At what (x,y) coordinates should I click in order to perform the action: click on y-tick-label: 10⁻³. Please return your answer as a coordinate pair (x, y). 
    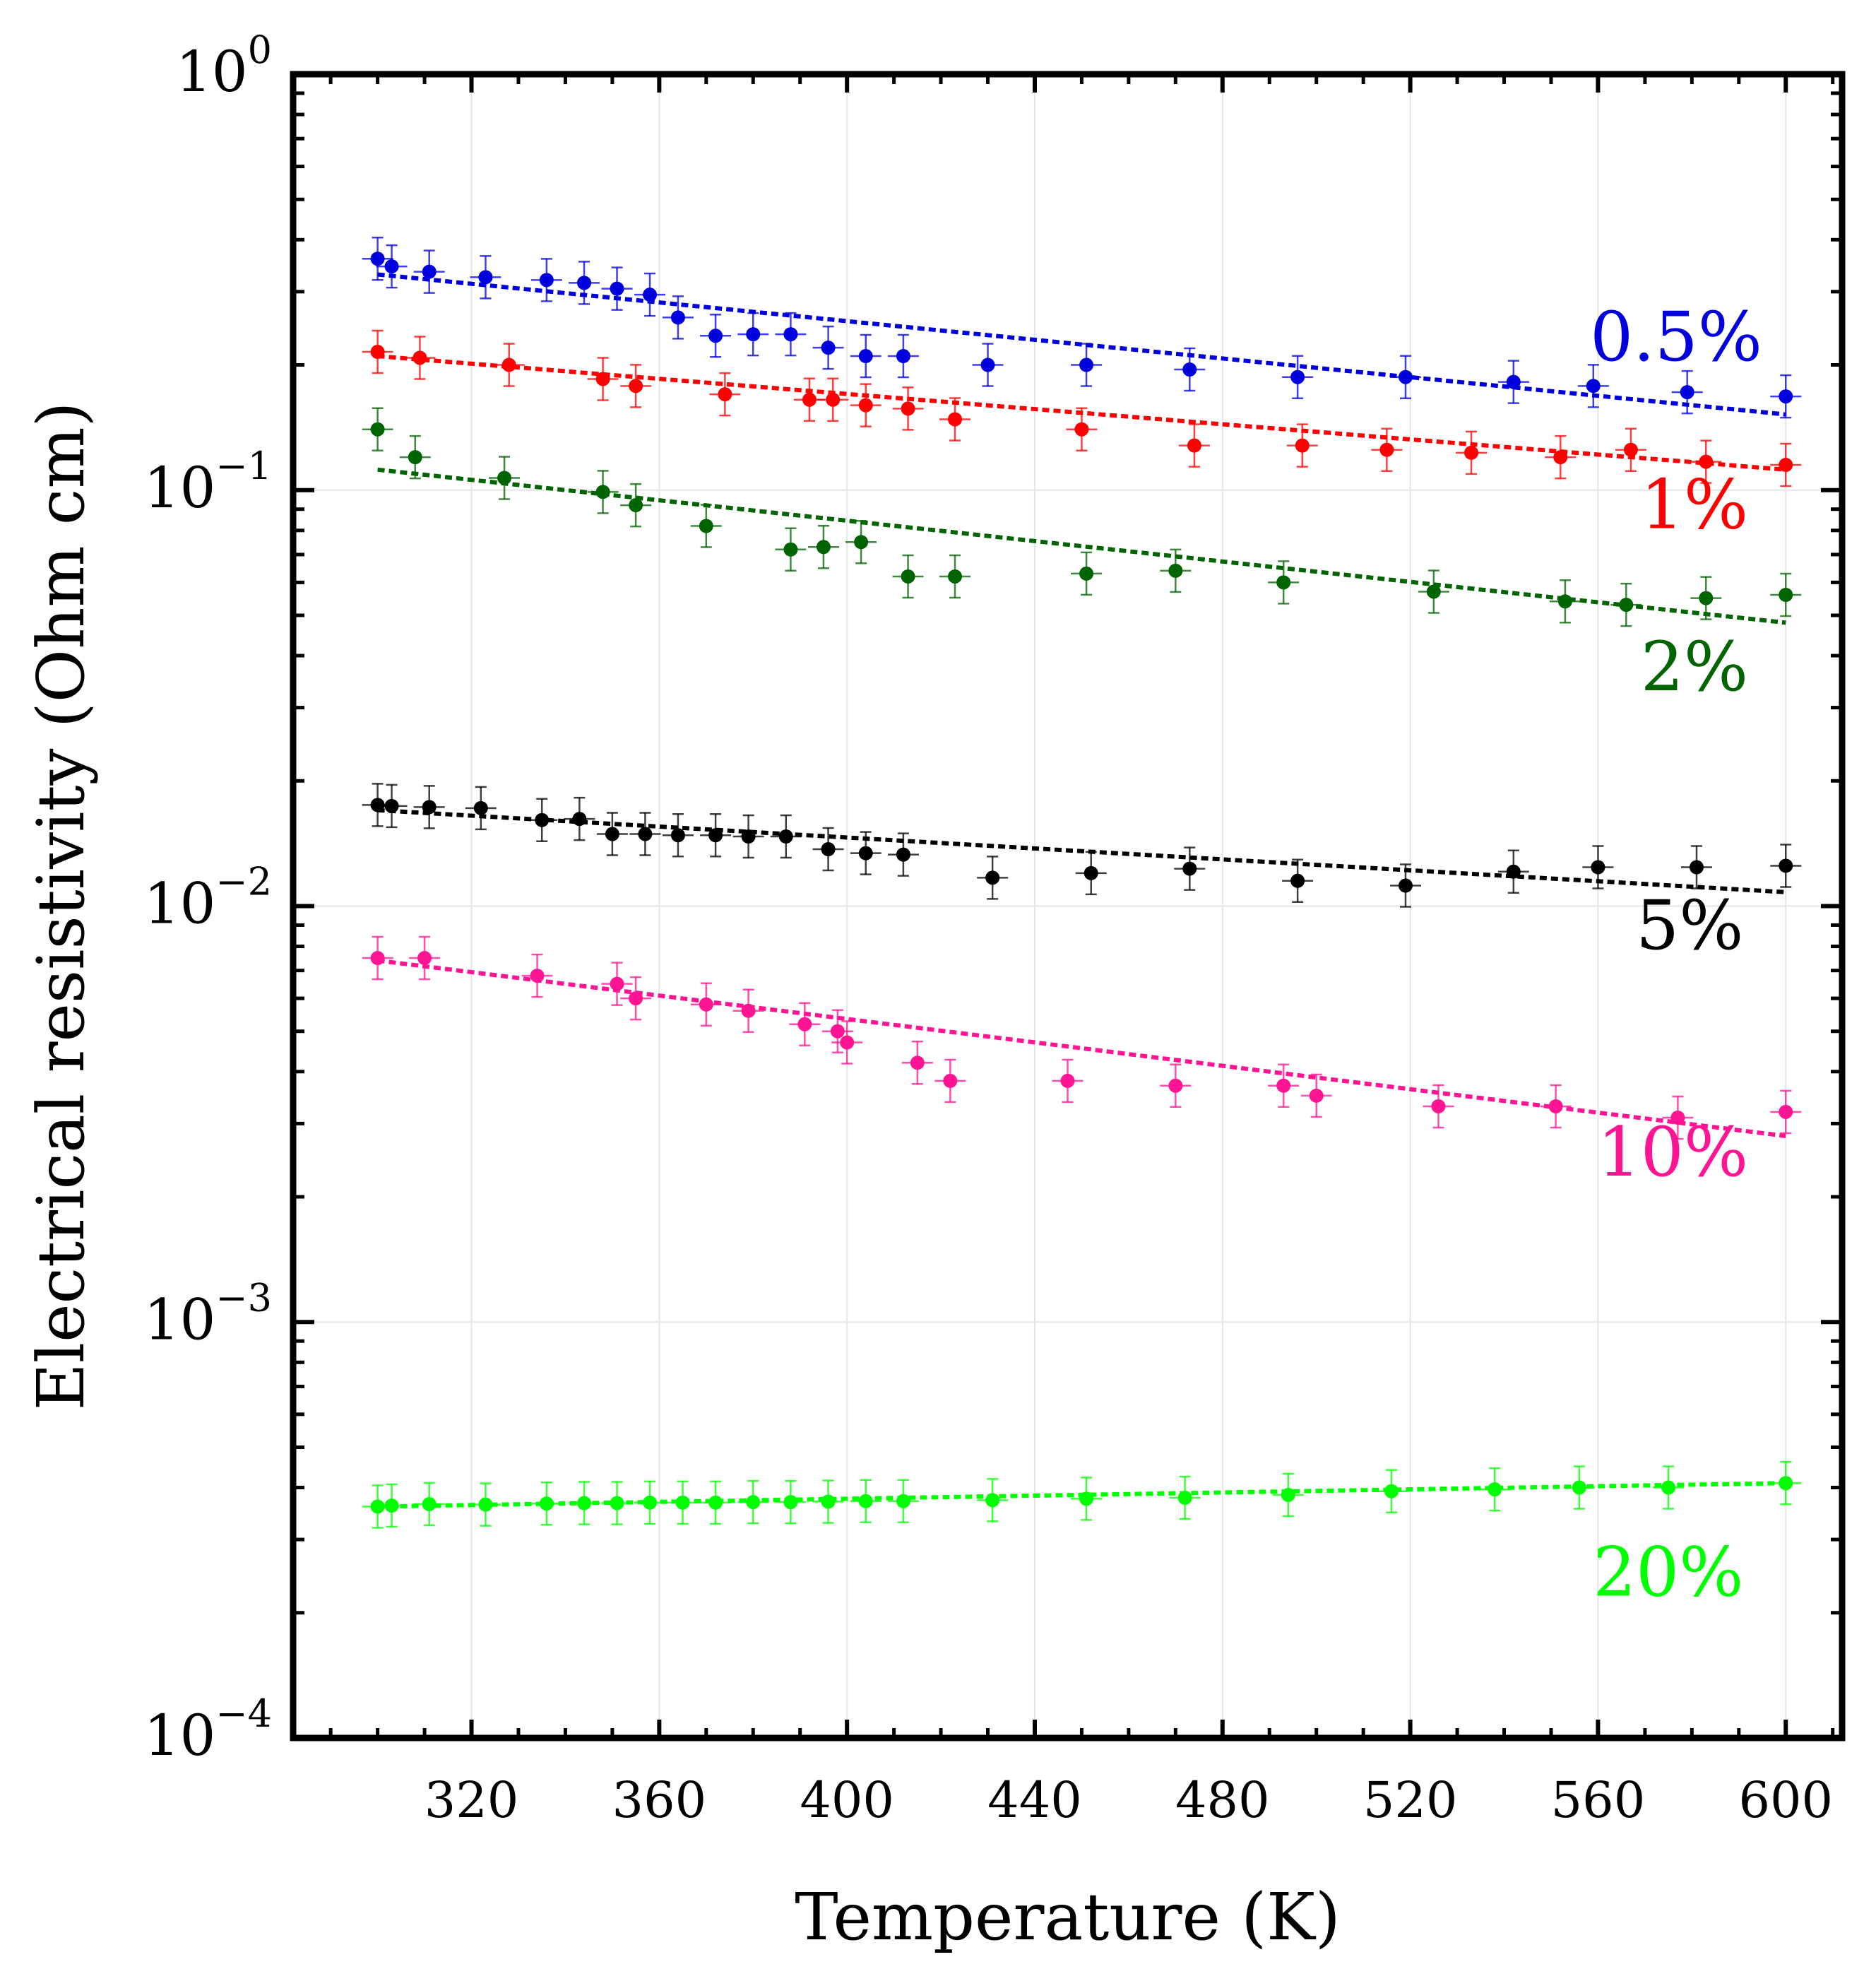
    Looking at the image, I should click on (208, 1313).